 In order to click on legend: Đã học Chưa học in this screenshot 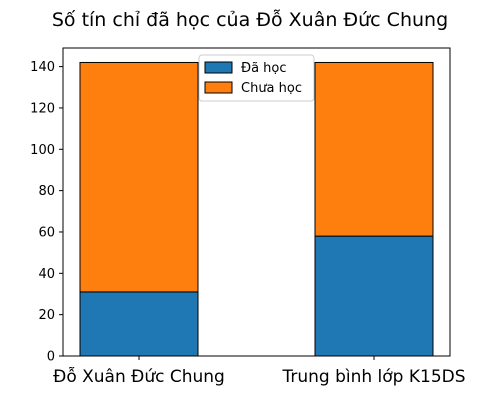, I will do `click(256, 78)`.